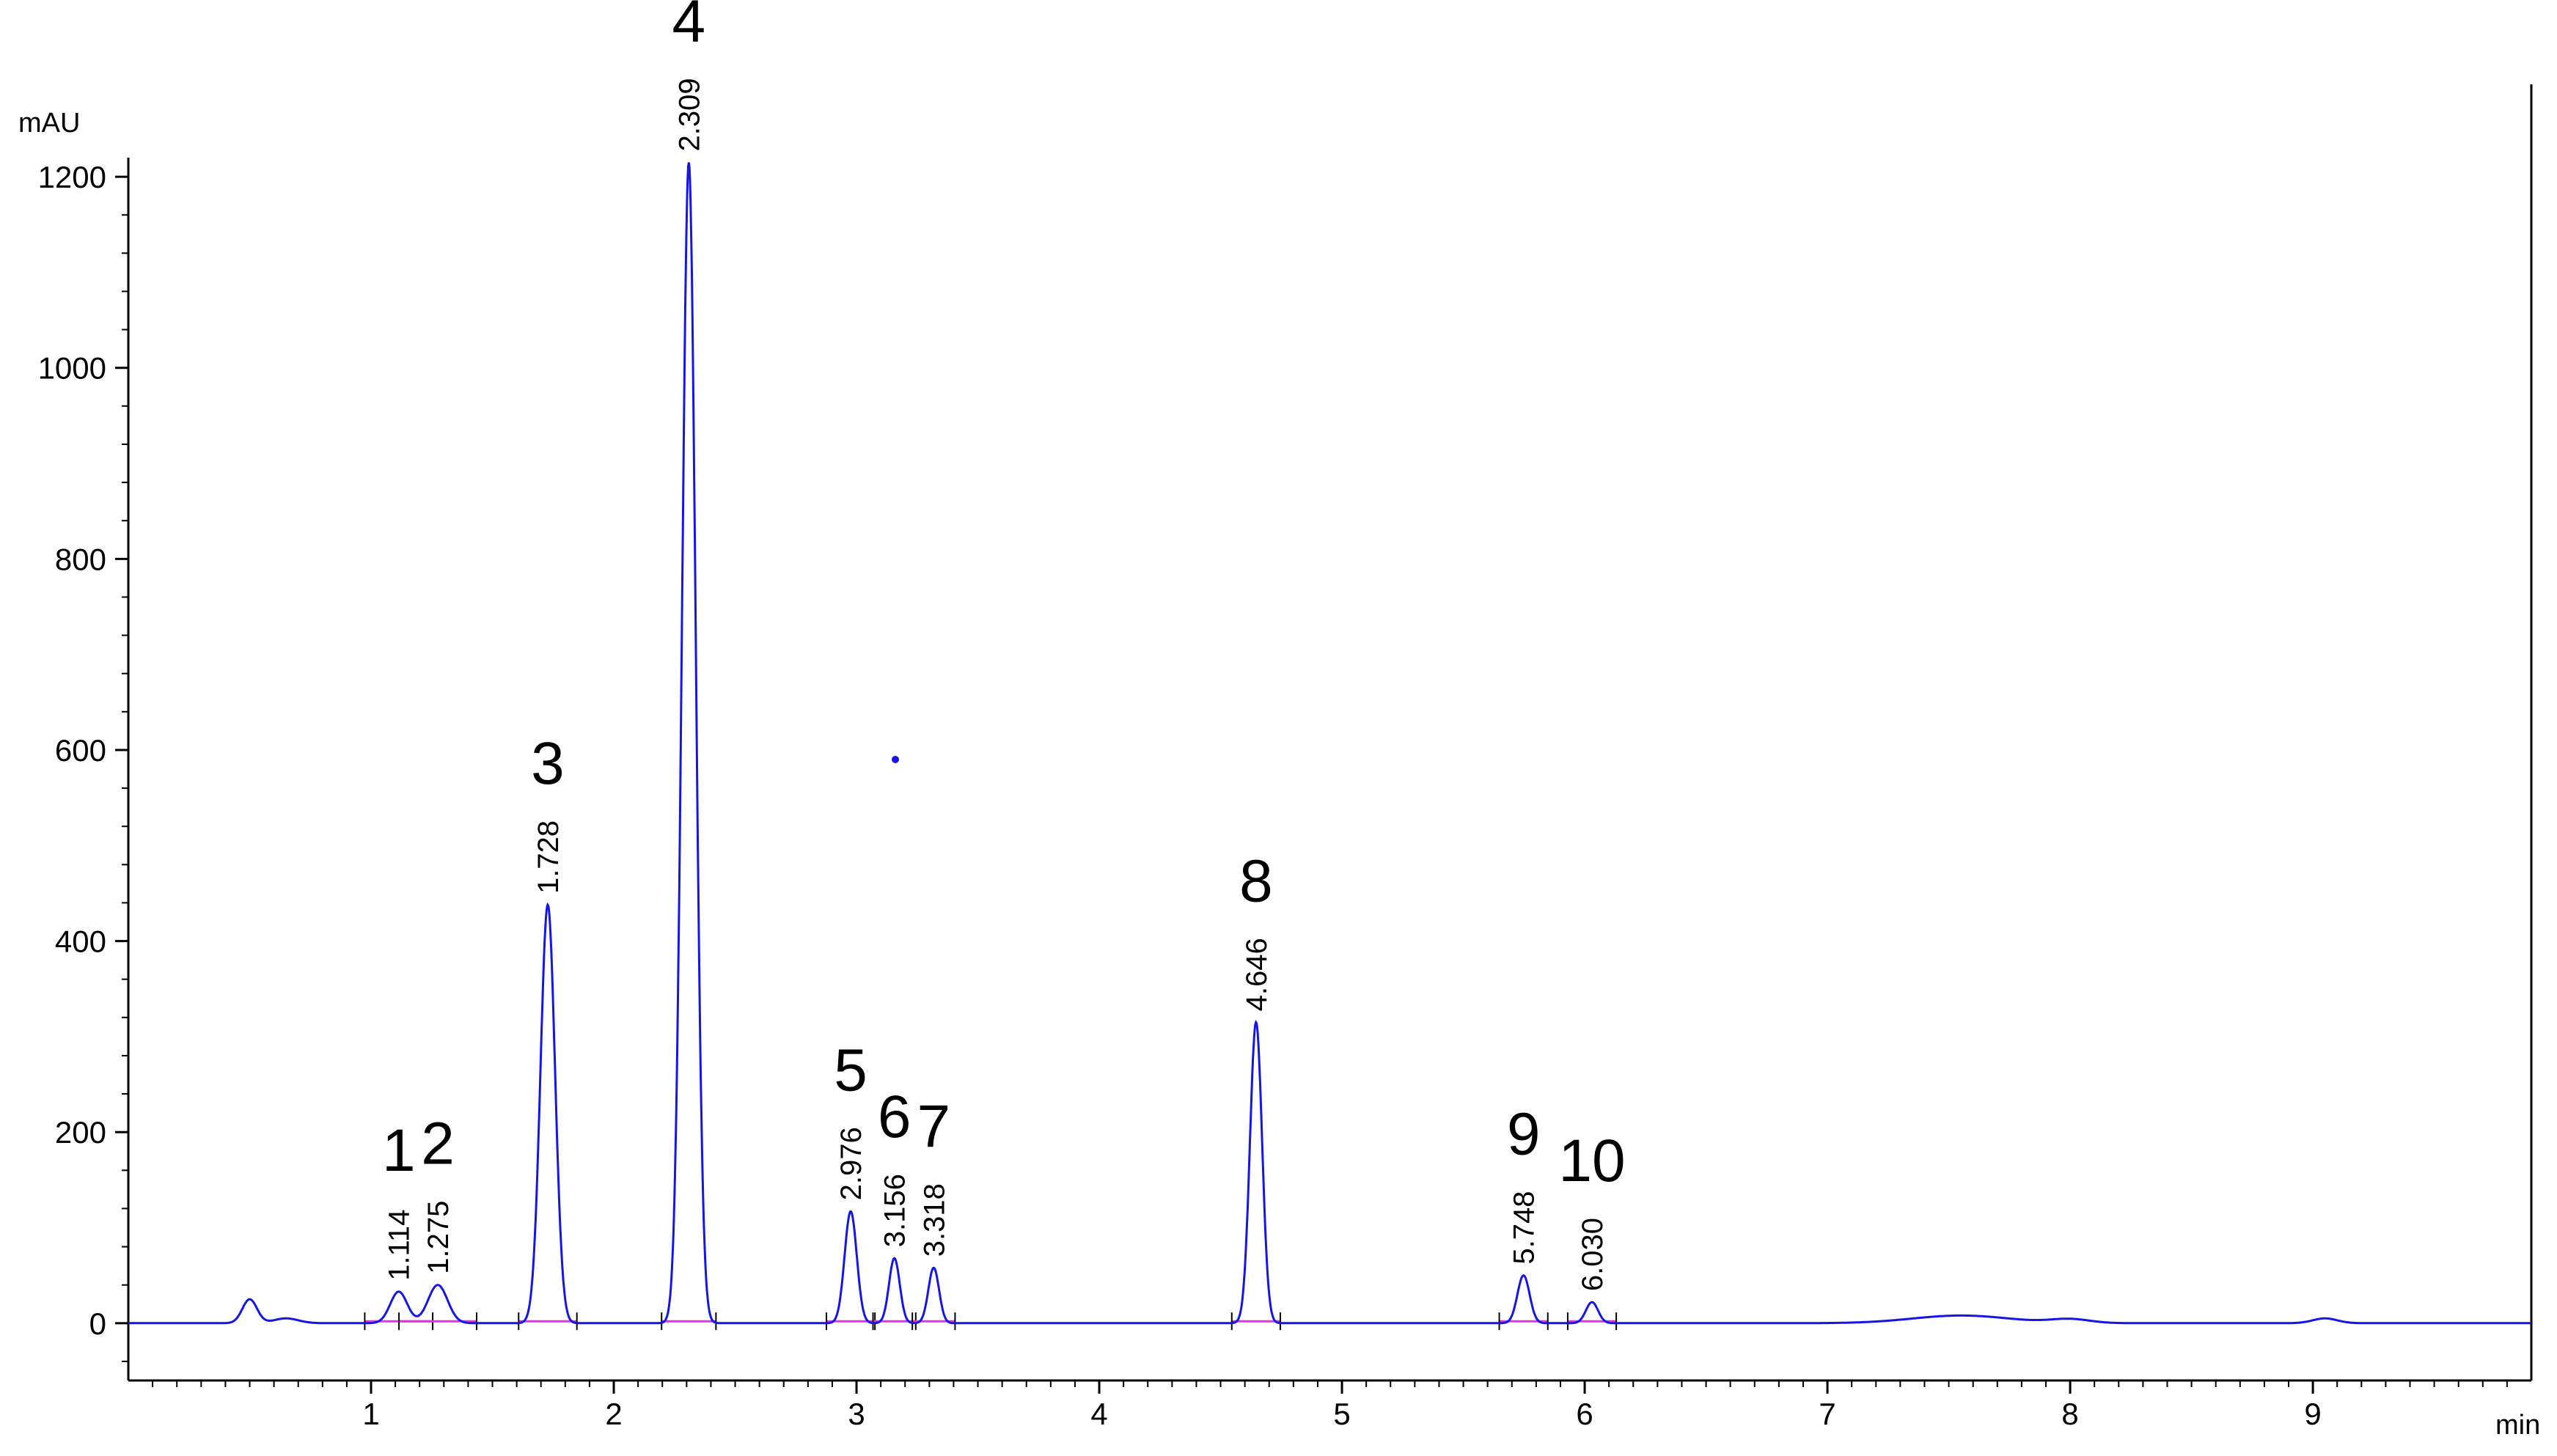 The width and height of the screenshot is (2557, 1456). Describe the element at coordinates (1524, 1228) in the screenshot. I see `peak-retention-time: 5.748` at that location.